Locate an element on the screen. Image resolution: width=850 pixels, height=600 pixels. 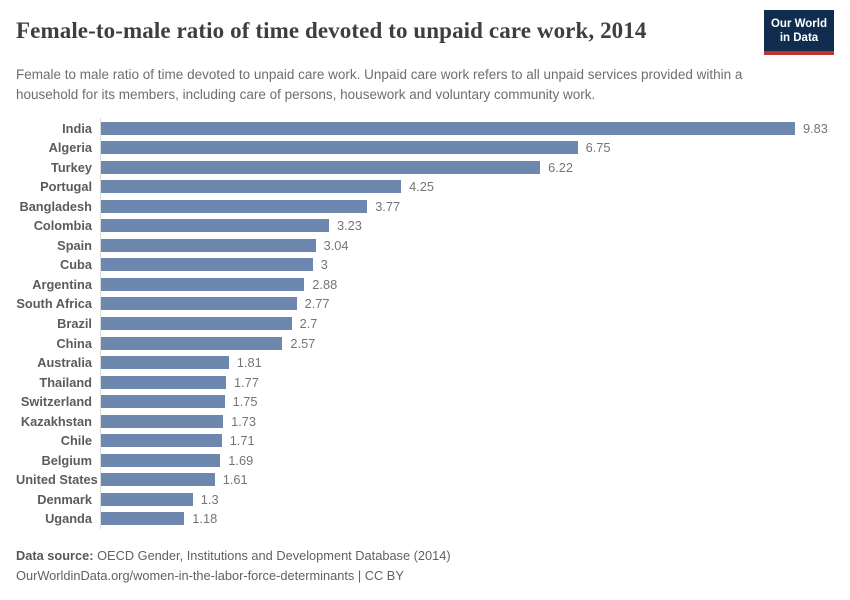
bar-value-label: 2.77 is located at coordinates (317, 304).